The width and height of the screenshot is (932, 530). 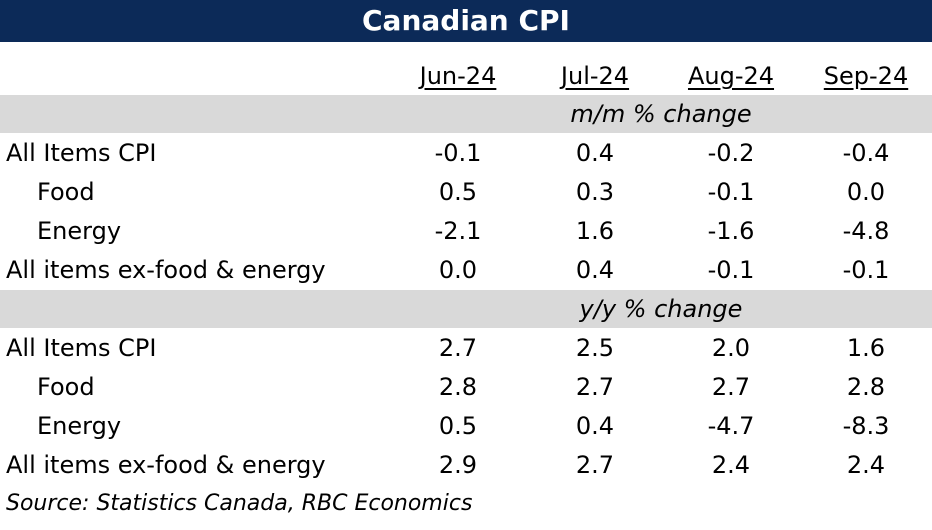 I want to click on table-row: Food 2.8 2.7 2.7 2.8, so click(x=466, y=387).